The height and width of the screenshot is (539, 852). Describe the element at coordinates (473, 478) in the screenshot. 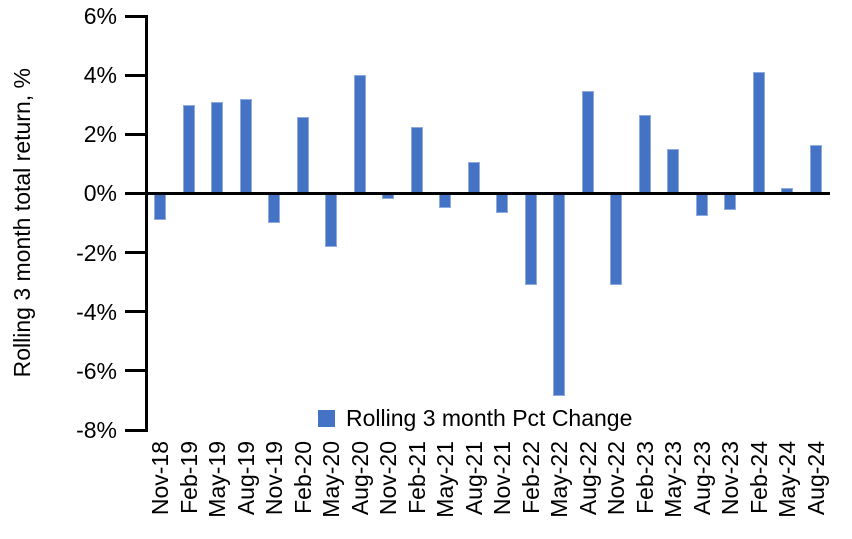

I see `x-tick-label: Aug-21` at that location.